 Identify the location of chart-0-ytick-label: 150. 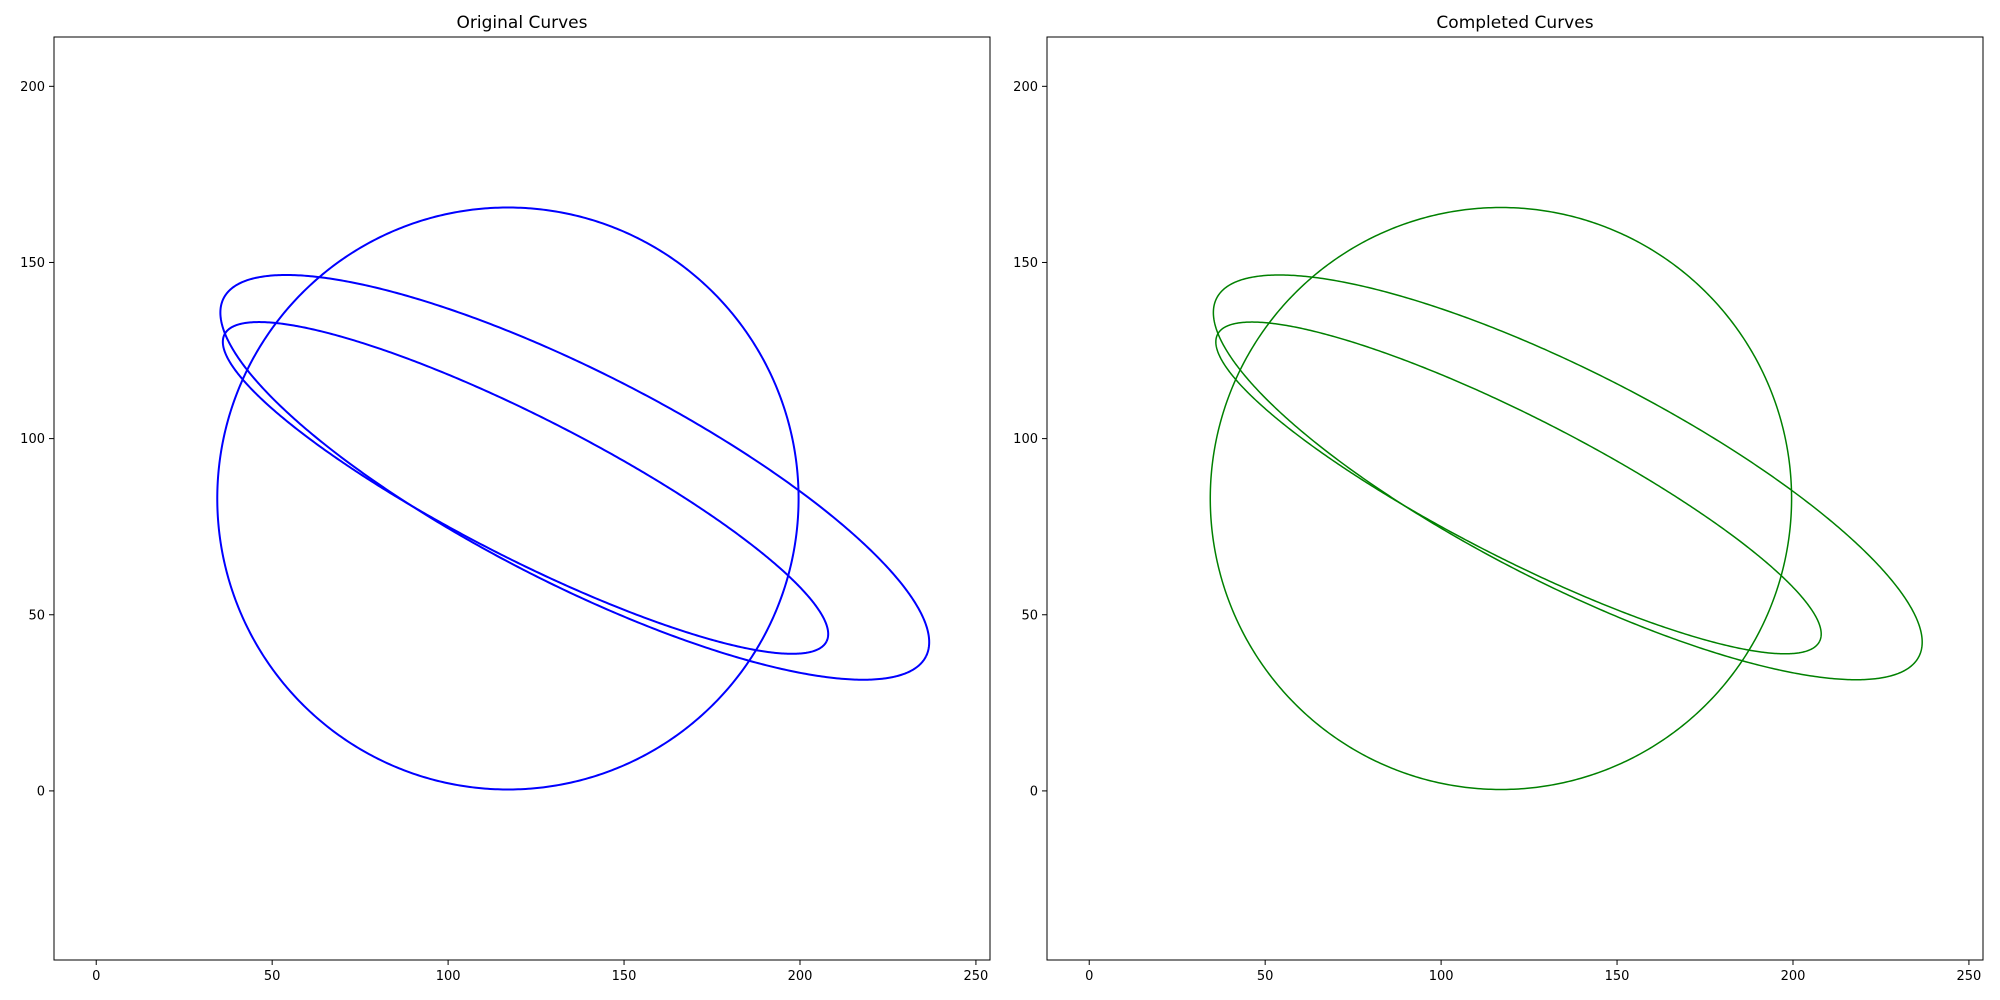
(32, 263).